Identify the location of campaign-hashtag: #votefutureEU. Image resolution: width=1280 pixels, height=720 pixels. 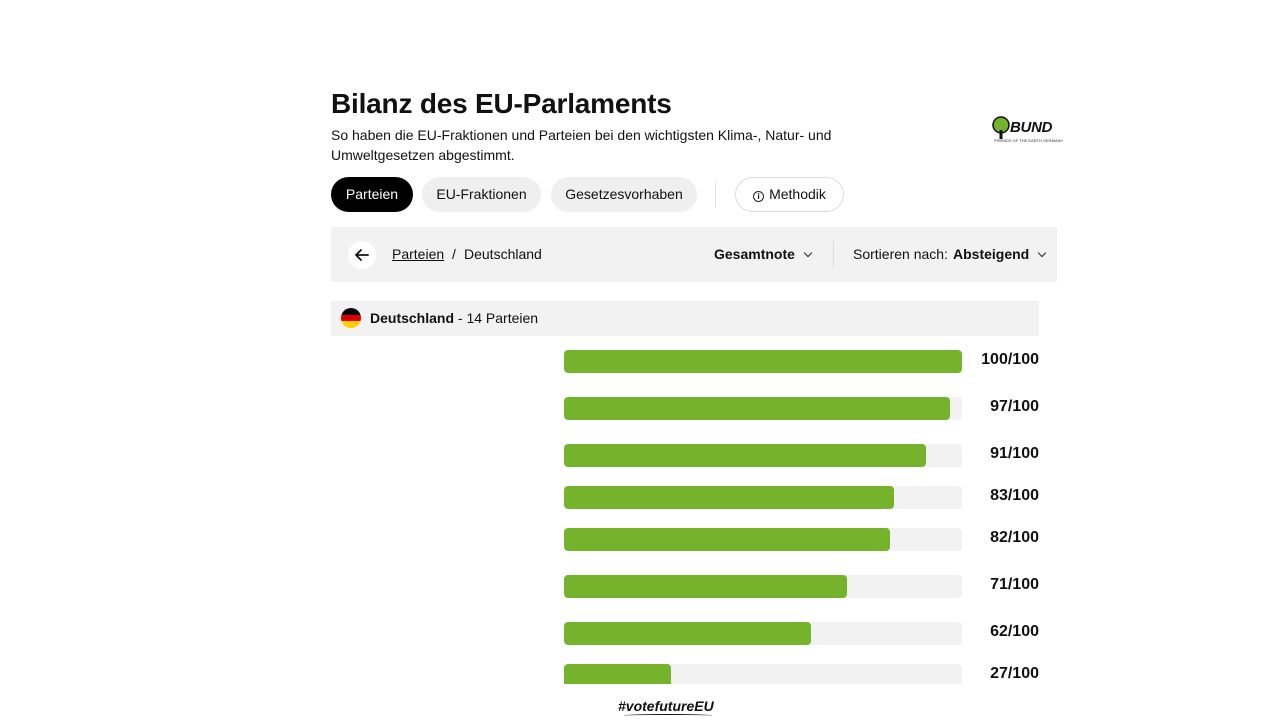
(666, 706).